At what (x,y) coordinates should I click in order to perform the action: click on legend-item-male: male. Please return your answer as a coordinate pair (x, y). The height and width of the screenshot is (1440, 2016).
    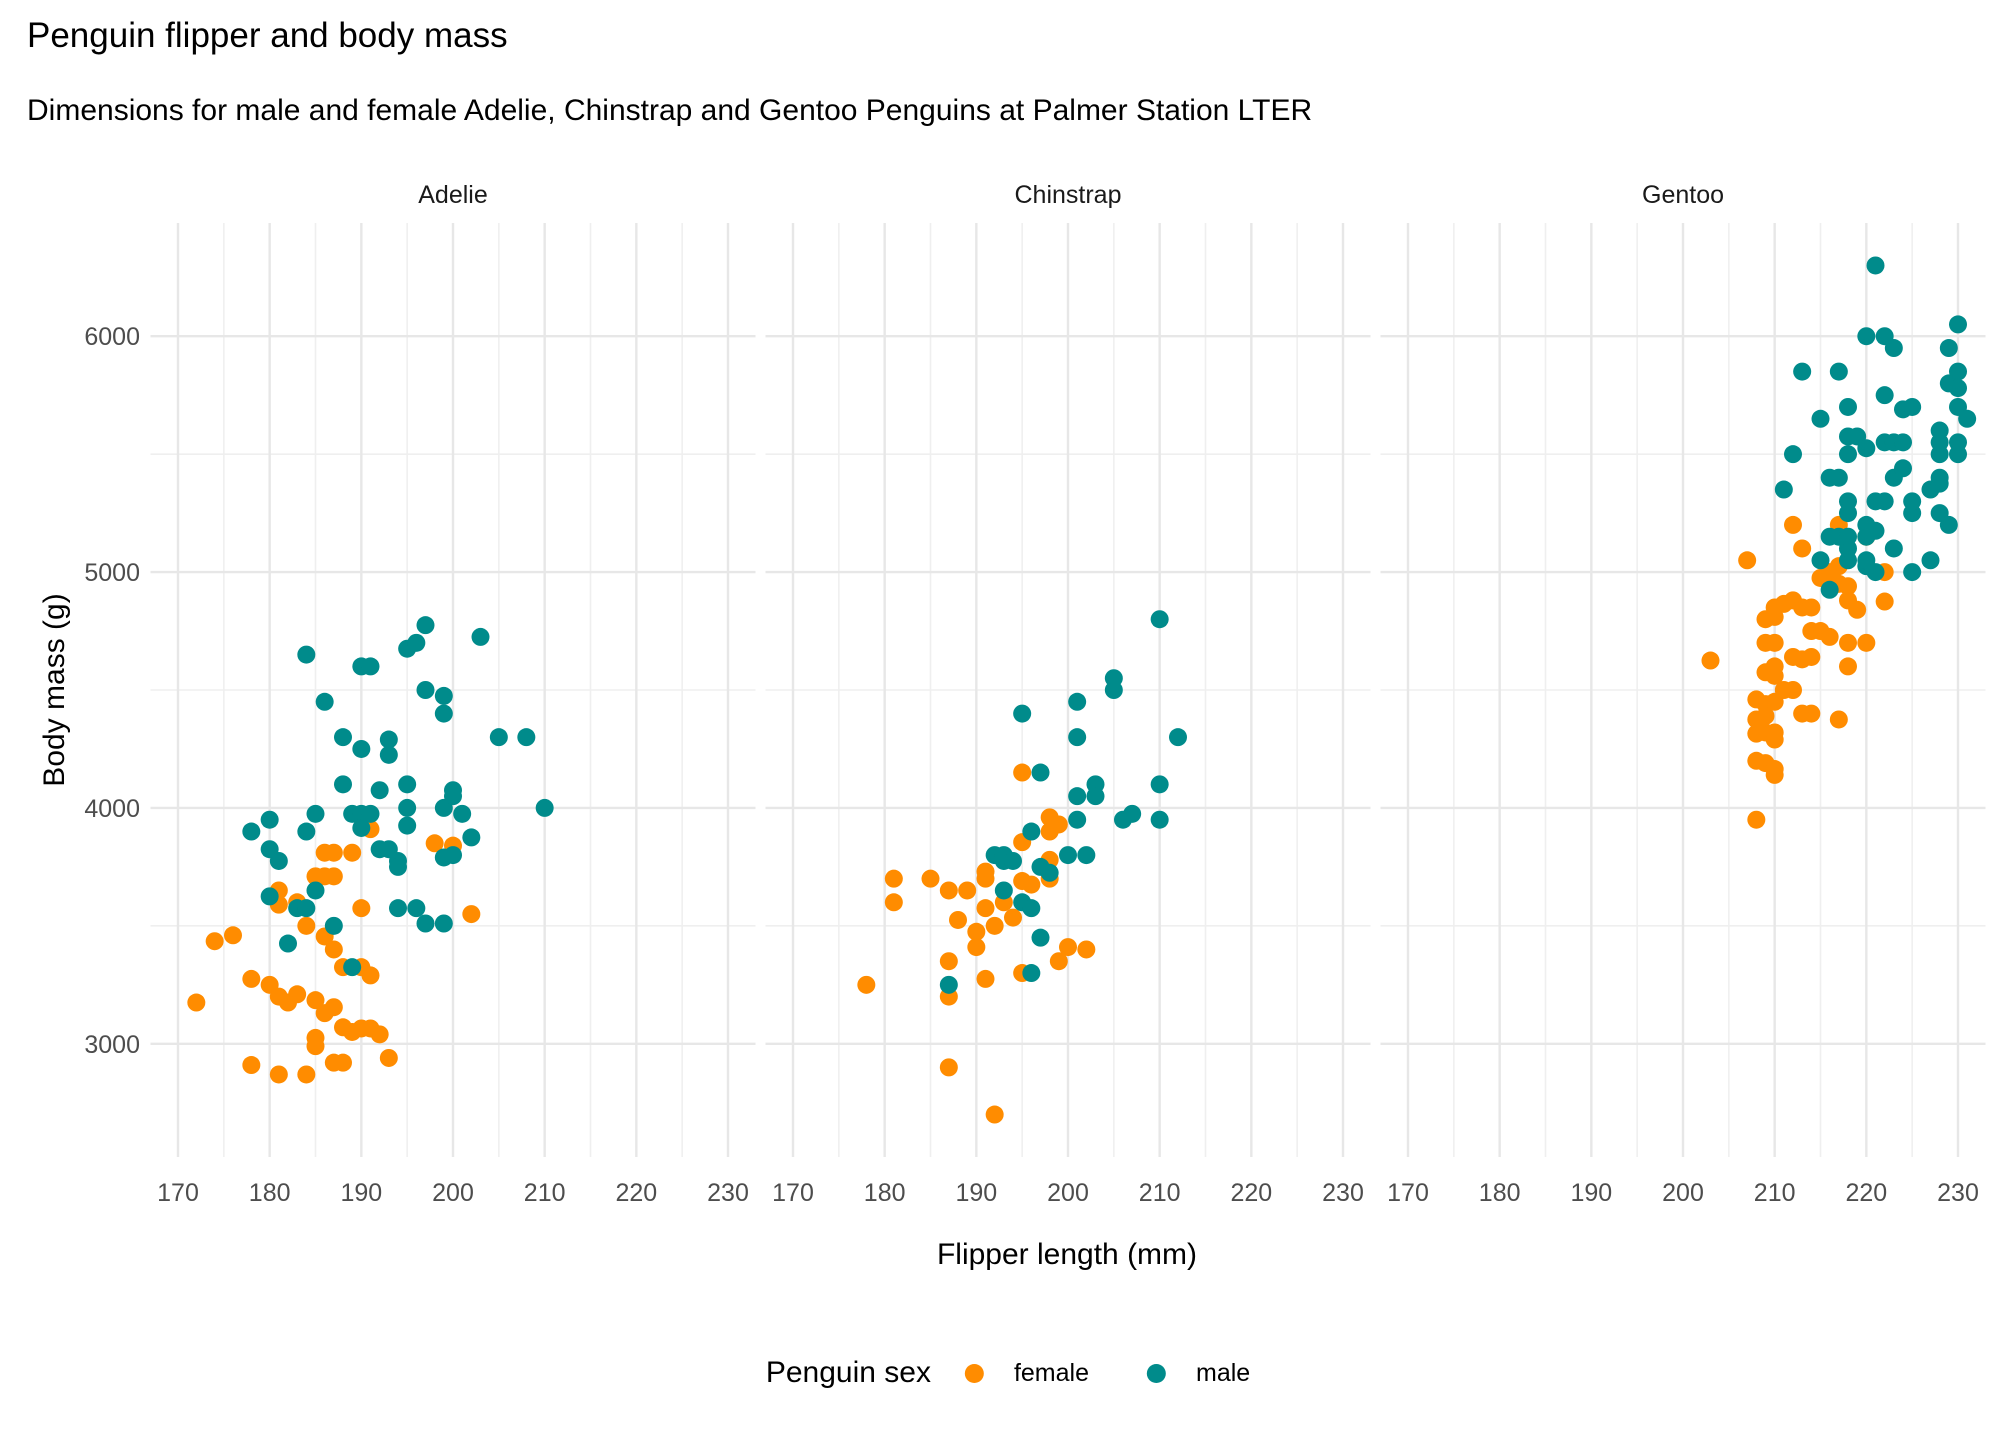
    Looking at the image, I should click on (1198, 1373).